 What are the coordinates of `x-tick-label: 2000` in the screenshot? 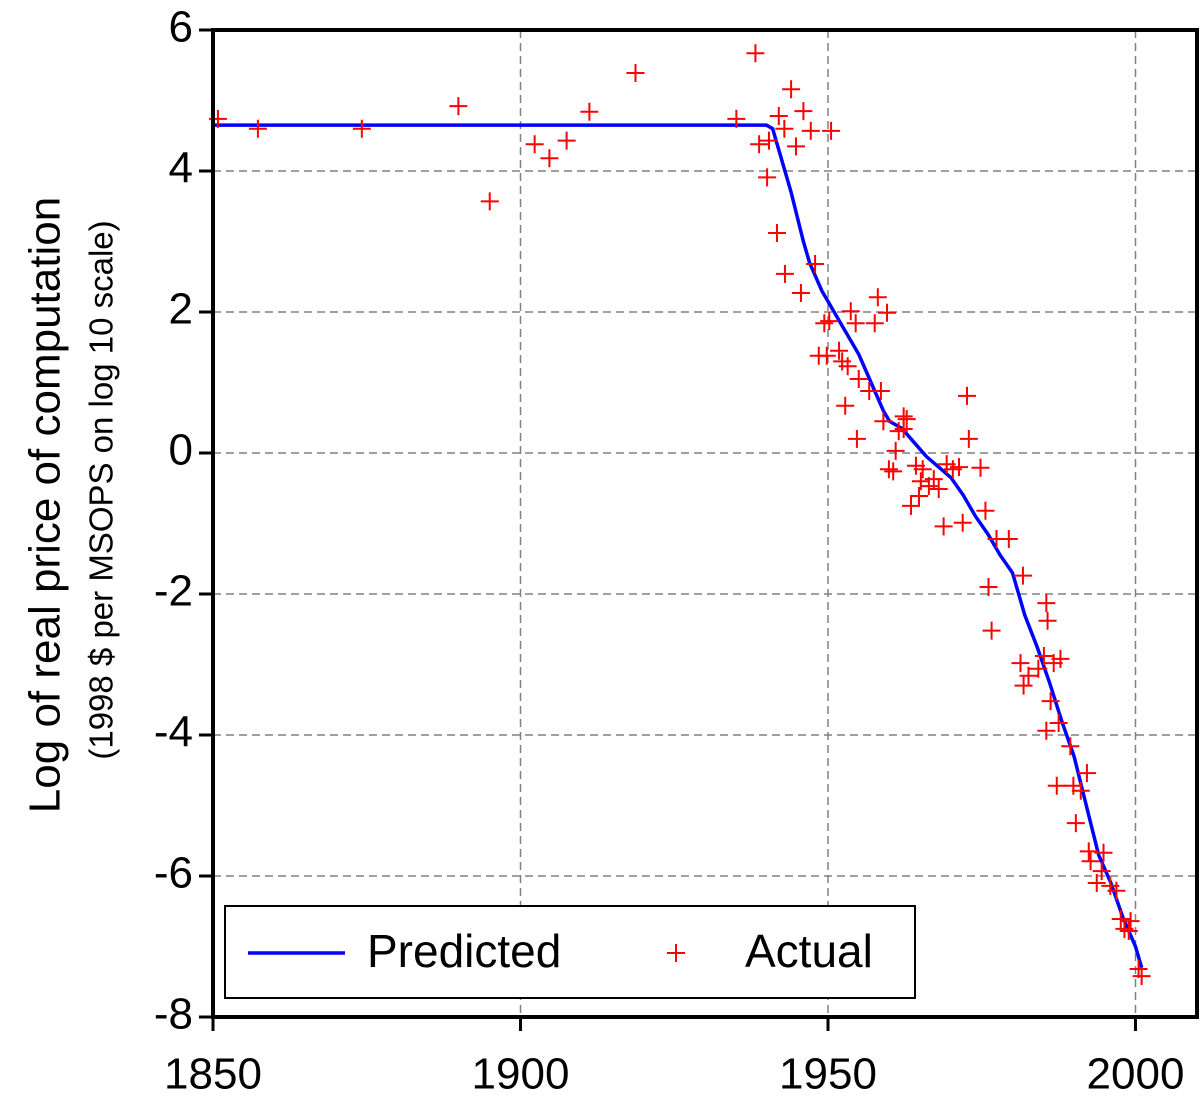 It's located at (1136, 1074).